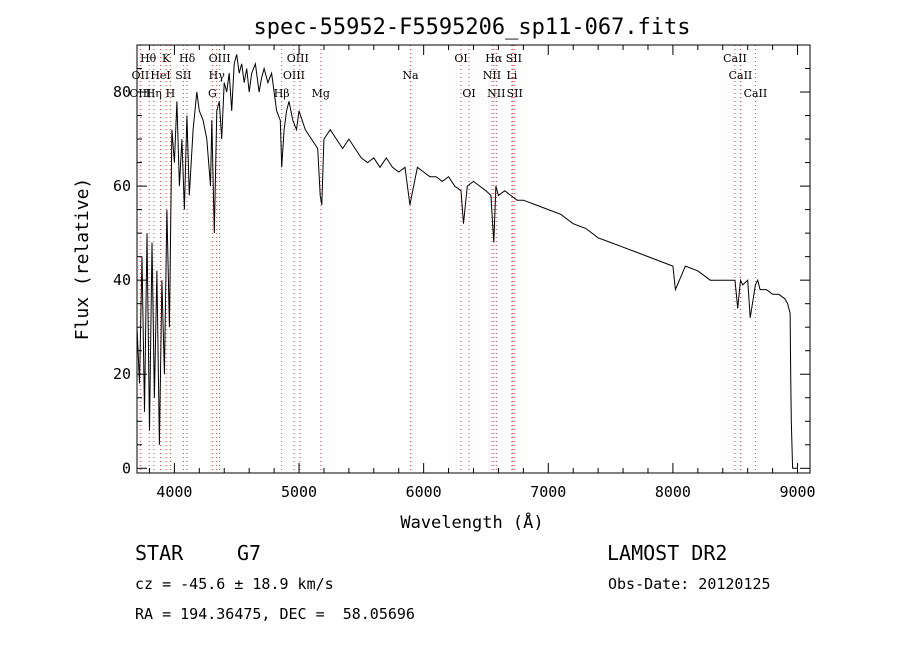 The height and width of the screenshot is (650, 900). I want to click on x-tick-label: 9000, so click(797, 492).